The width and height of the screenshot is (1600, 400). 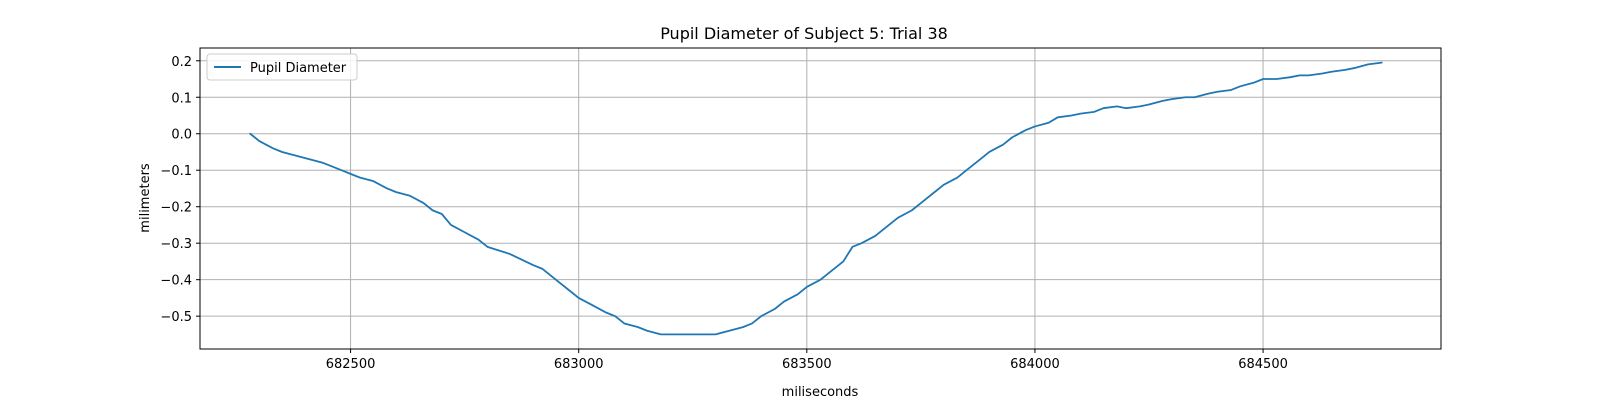 I want to click on x-tick-label: 683000, so click(x=579, y=364).